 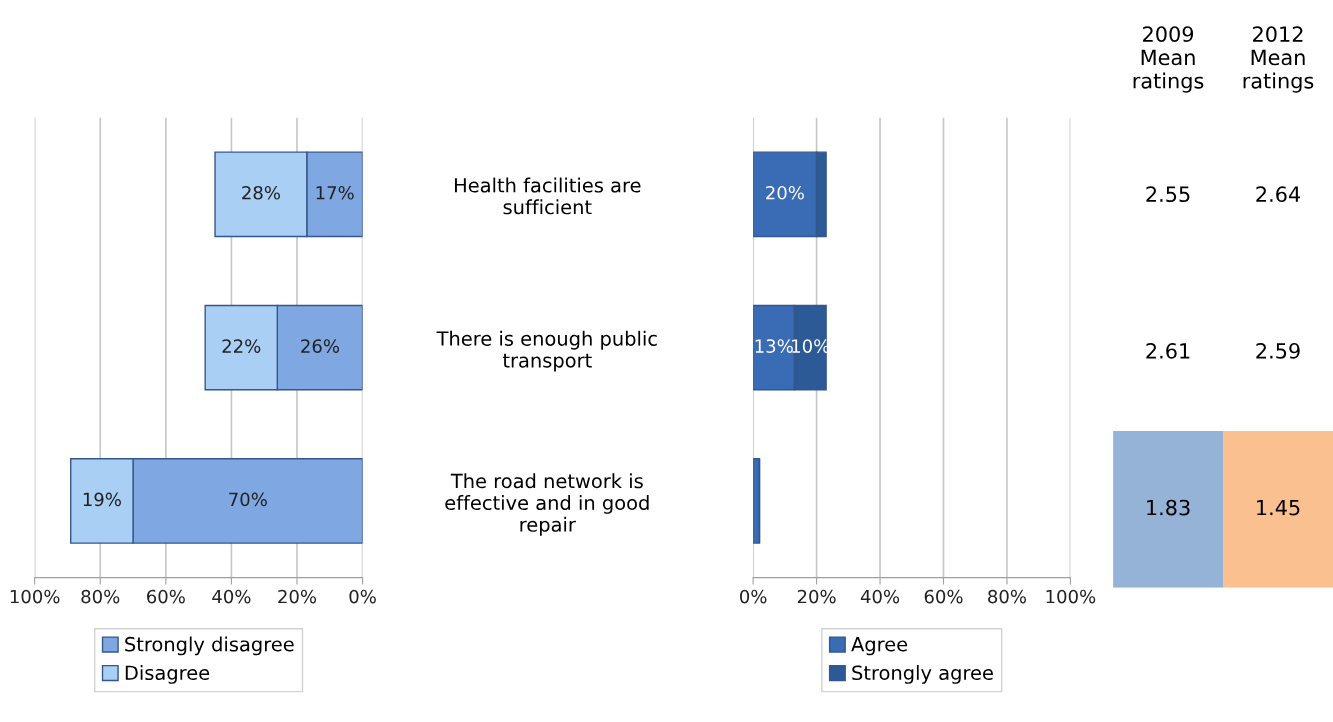 What do you see at coordinates (320, 346) in the screenshot?
I see `data-label: 26%` at bounding box center [320, 346].